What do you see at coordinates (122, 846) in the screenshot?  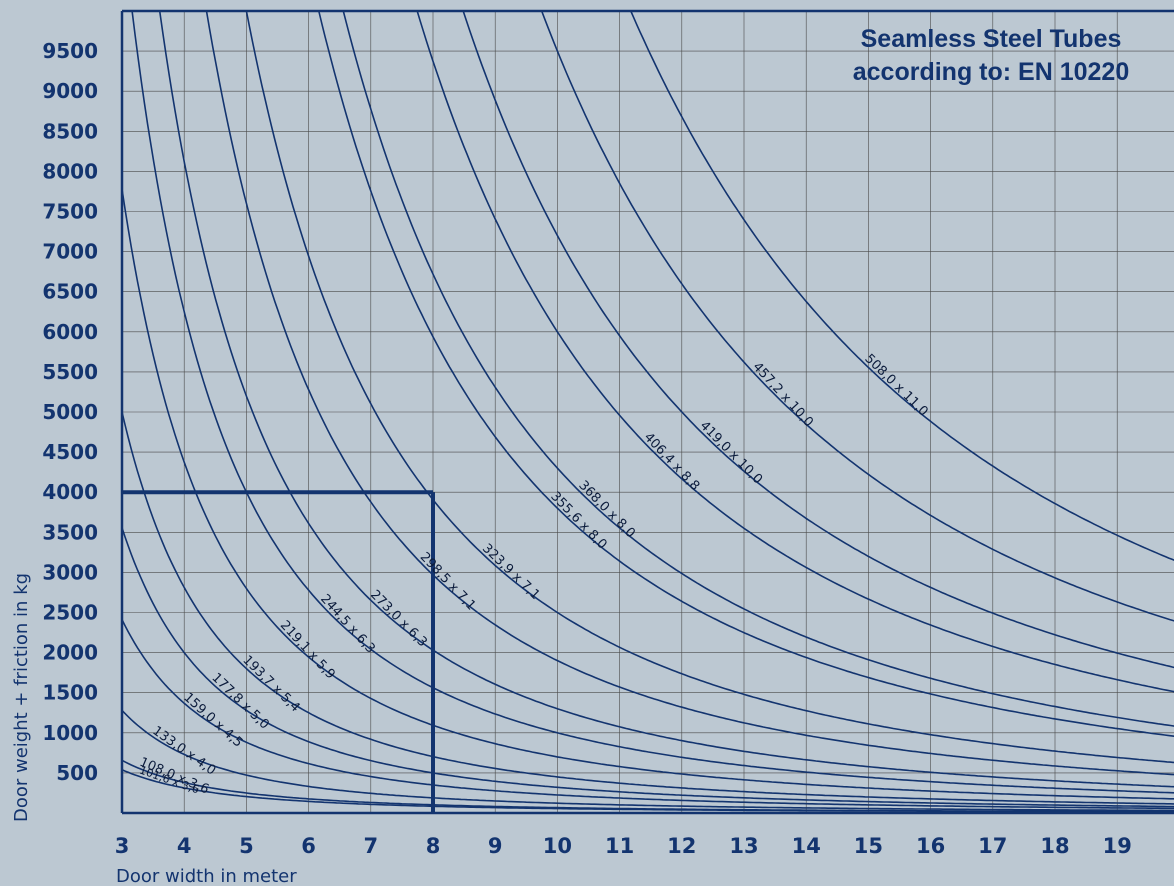 I see `x-tick-label: 3` at bounding box center [122, 846].